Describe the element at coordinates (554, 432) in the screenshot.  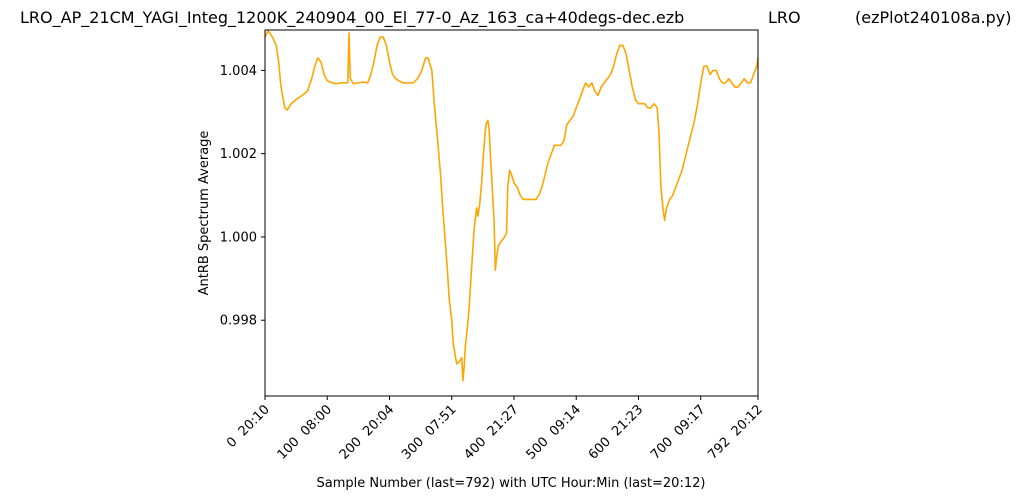
I see `x-tick-label: 500 09:14` at that location.